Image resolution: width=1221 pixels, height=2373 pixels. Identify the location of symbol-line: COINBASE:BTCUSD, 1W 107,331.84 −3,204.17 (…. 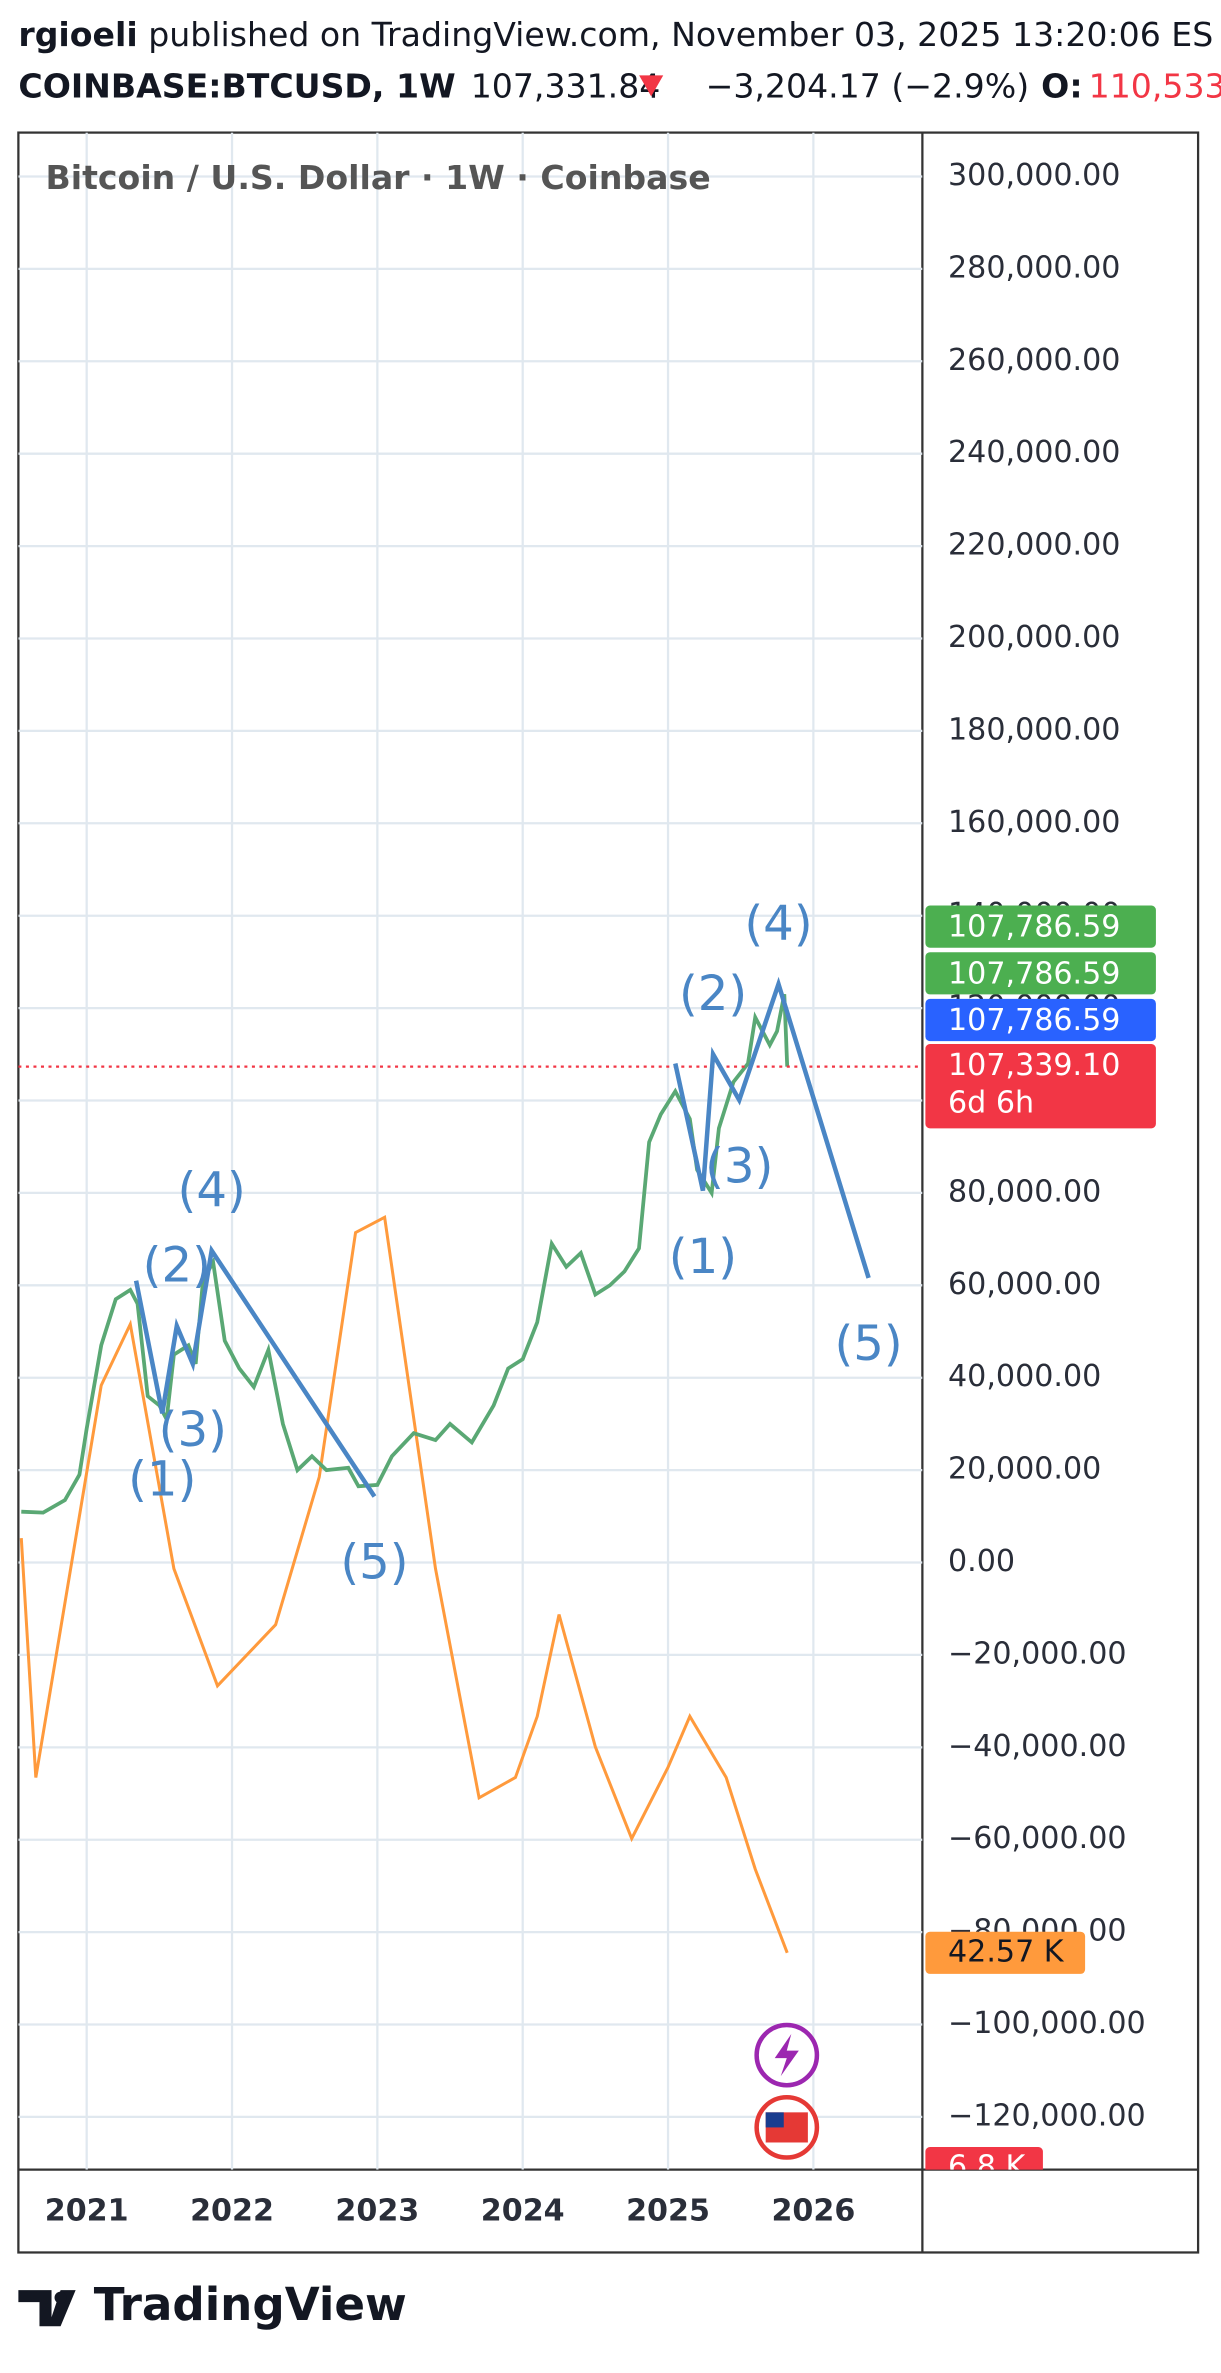
(619, 85).